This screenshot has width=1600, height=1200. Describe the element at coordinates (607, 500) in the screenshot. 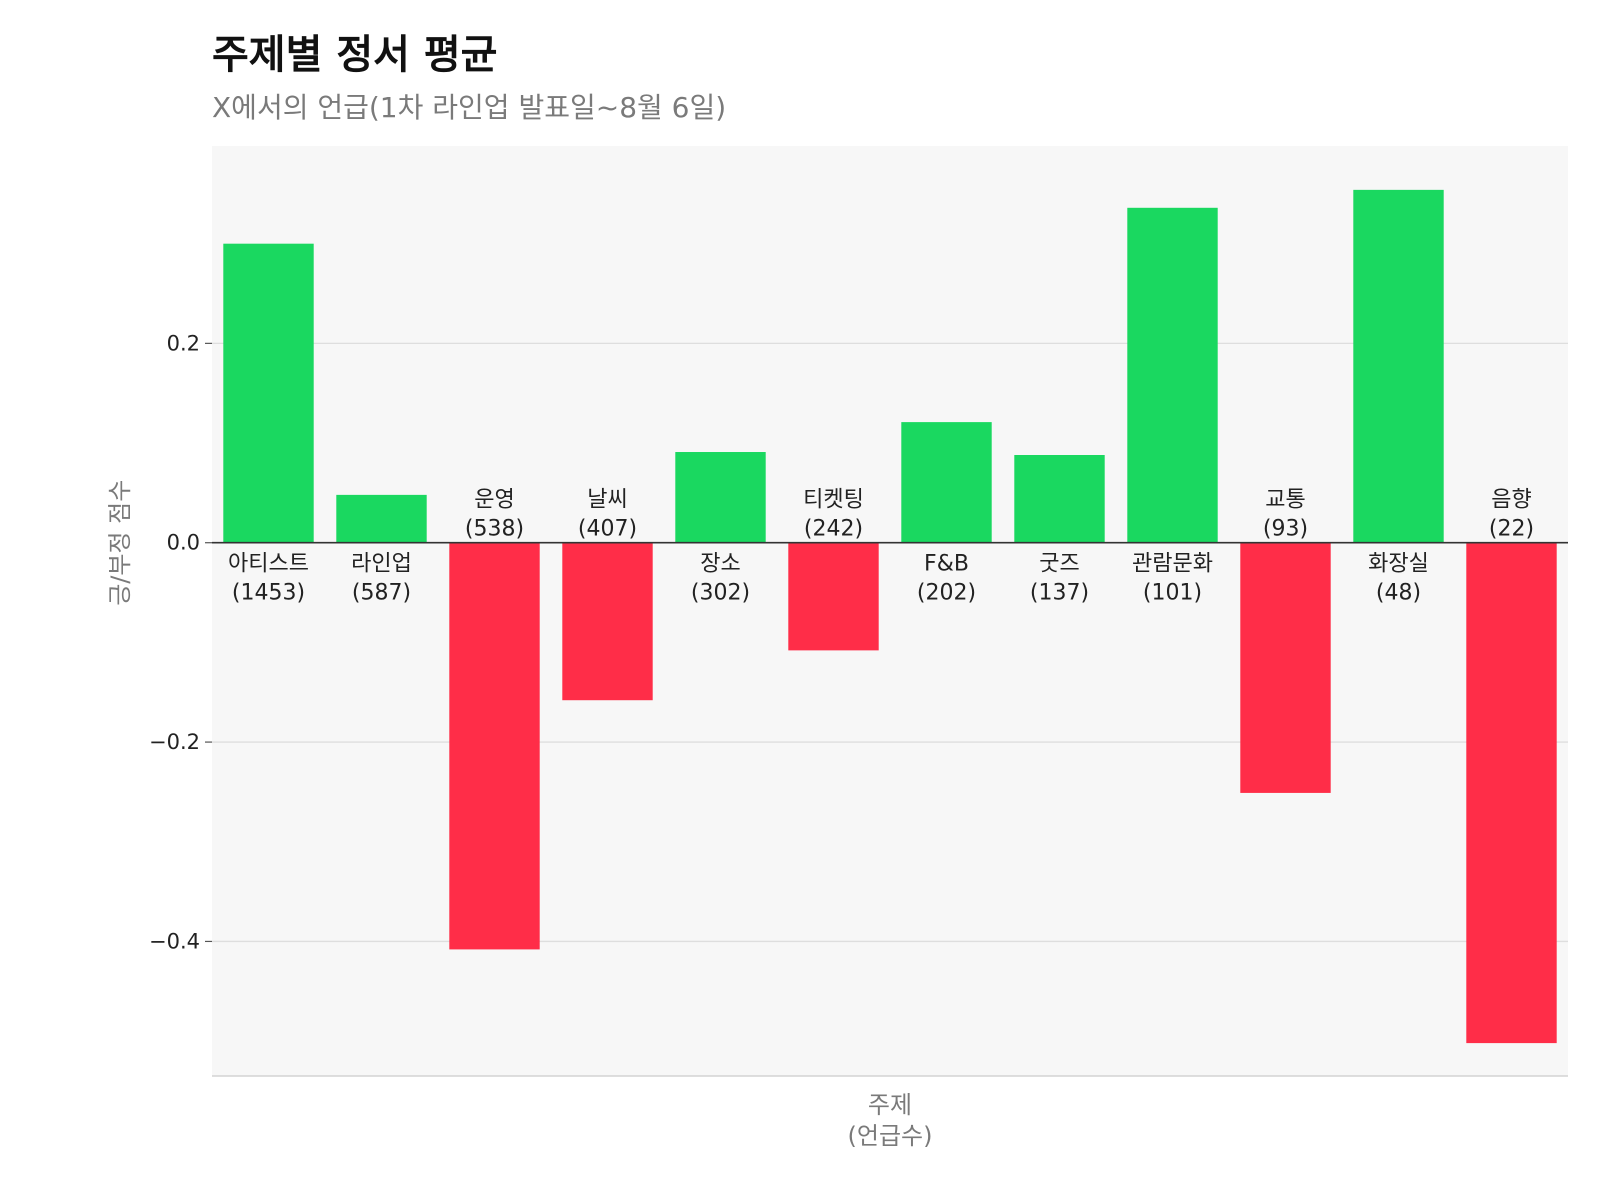

I see `category-label: 날씨` at that location.